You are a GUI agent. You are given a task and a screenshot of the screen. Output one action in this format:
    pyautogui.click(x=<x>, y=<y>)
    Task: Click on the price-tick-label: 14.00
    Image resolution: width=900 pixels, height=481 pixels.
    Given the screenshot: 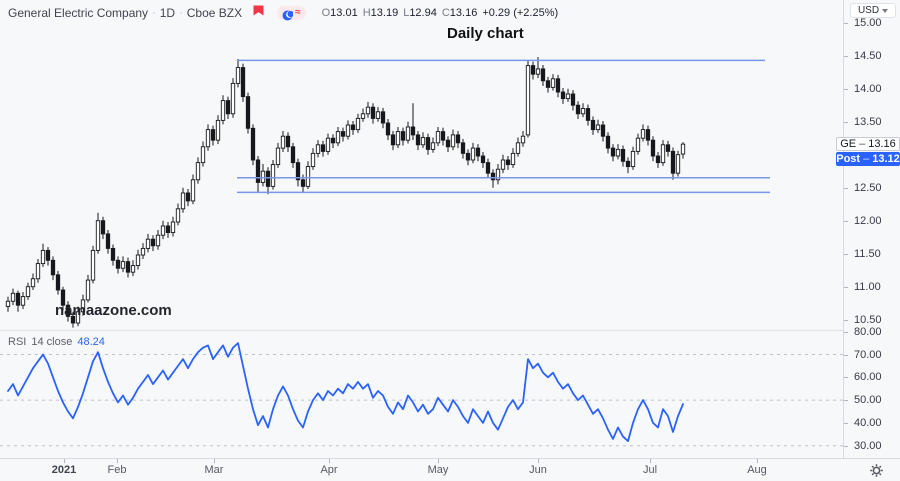 What is the action you would take?
    pyautogui.click(x=868, y=88)
    